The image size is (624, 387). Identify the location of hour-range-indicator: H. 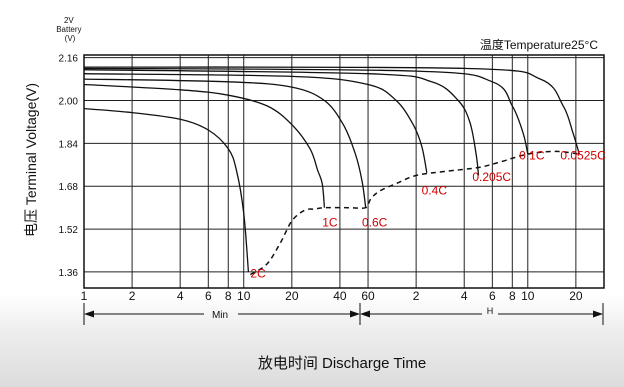
(482, 314).